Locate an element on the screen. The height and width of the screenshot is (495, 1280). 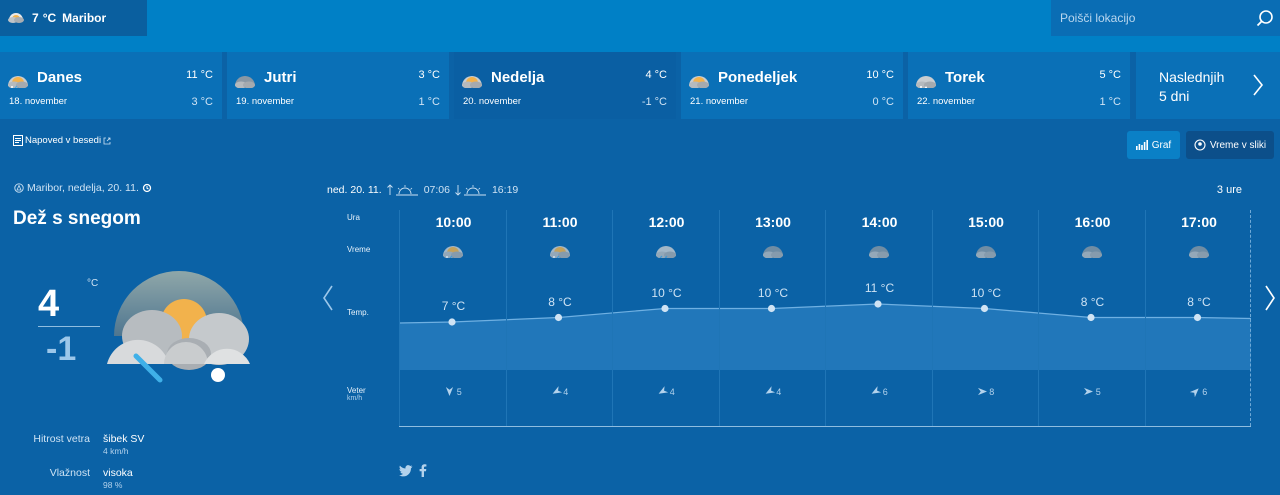
hour-wind: 4 is located at coordinates (773, 391).